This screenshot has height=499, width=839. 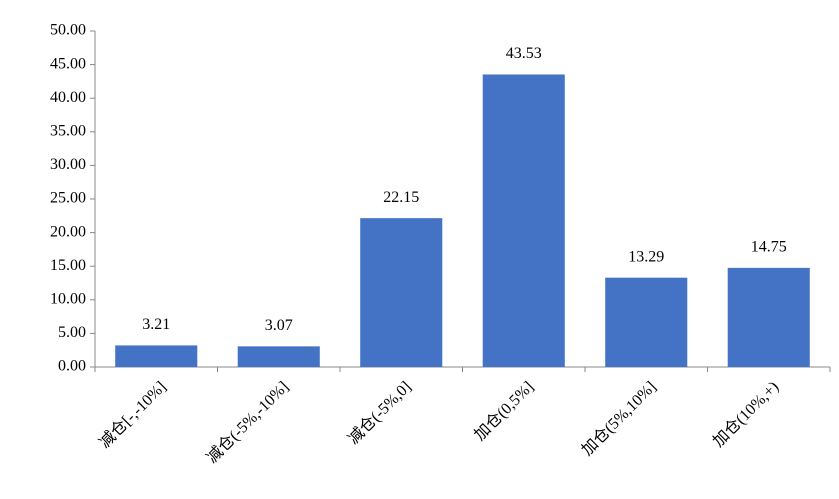 I want to click on x-tick-label: 减仓(-5%,0], so click(x=379, y=413).